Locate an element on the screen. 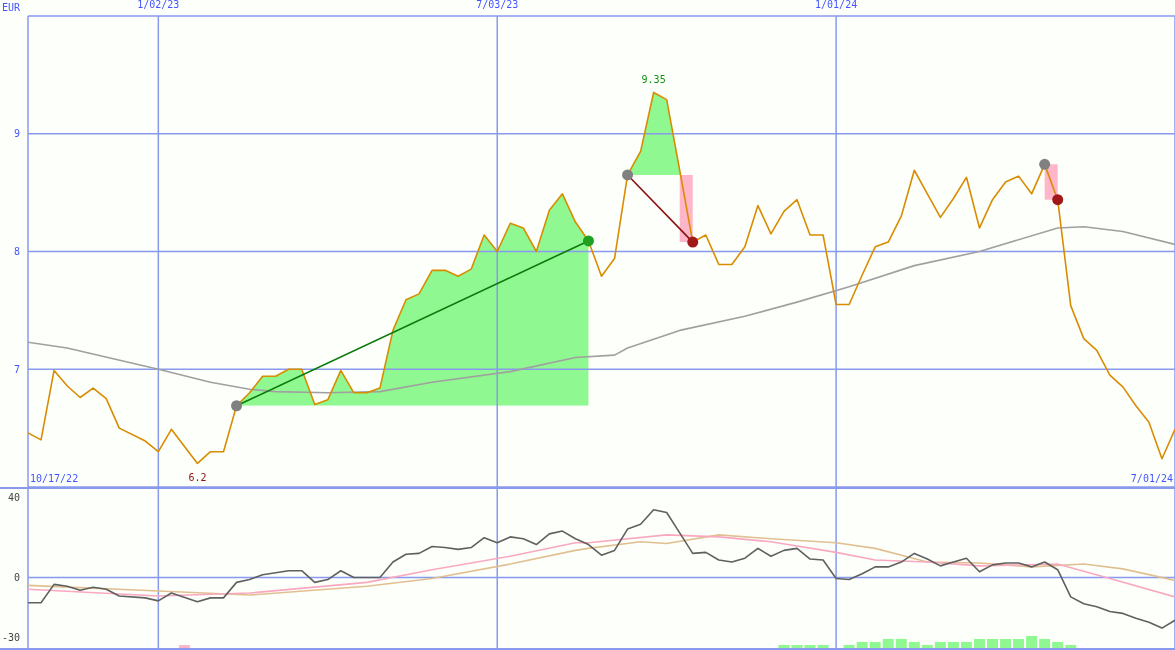 This screenshot has height=650, width=1175. x-tick-label: 1/01/24 is located at coordinates (836, 5).